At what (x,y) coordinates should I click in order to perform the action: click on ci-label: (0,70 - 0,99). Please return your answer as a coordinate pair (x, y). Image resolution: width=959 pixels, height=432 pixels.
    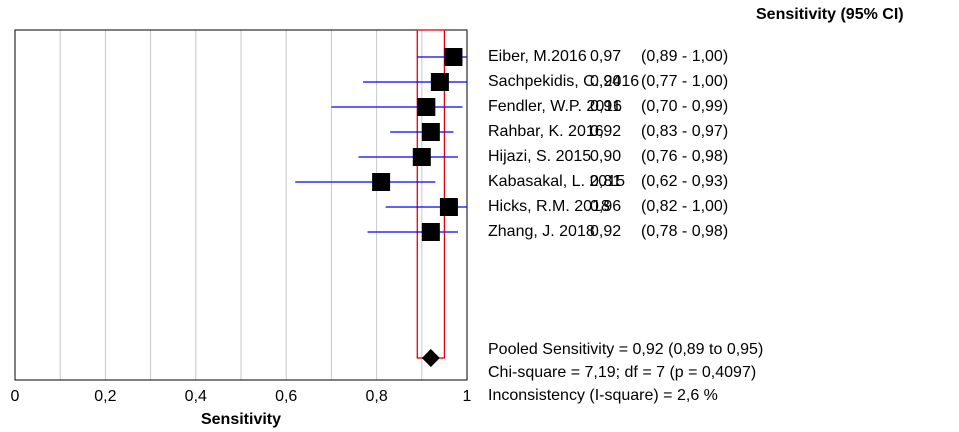
    Looking at the image, I should click on (684, 106).